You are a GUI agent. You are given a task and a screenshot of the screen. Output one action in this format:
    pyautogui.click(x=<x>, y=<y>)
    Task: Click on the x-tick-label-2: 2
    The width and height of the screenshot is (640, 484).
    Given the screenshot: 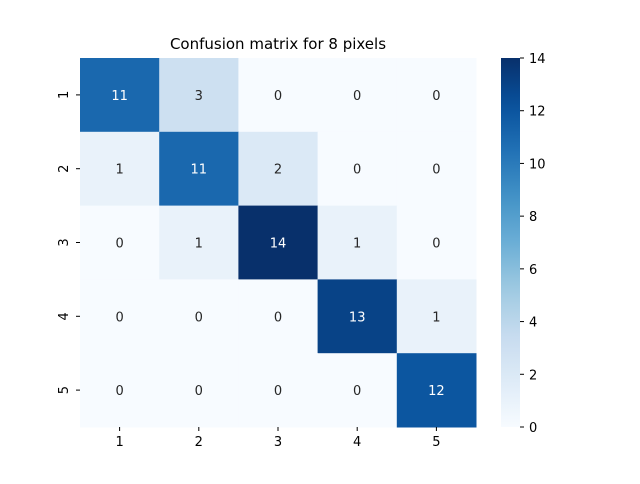 What is the action you would take?
    pyautogui.click(x=199, y=442)
    